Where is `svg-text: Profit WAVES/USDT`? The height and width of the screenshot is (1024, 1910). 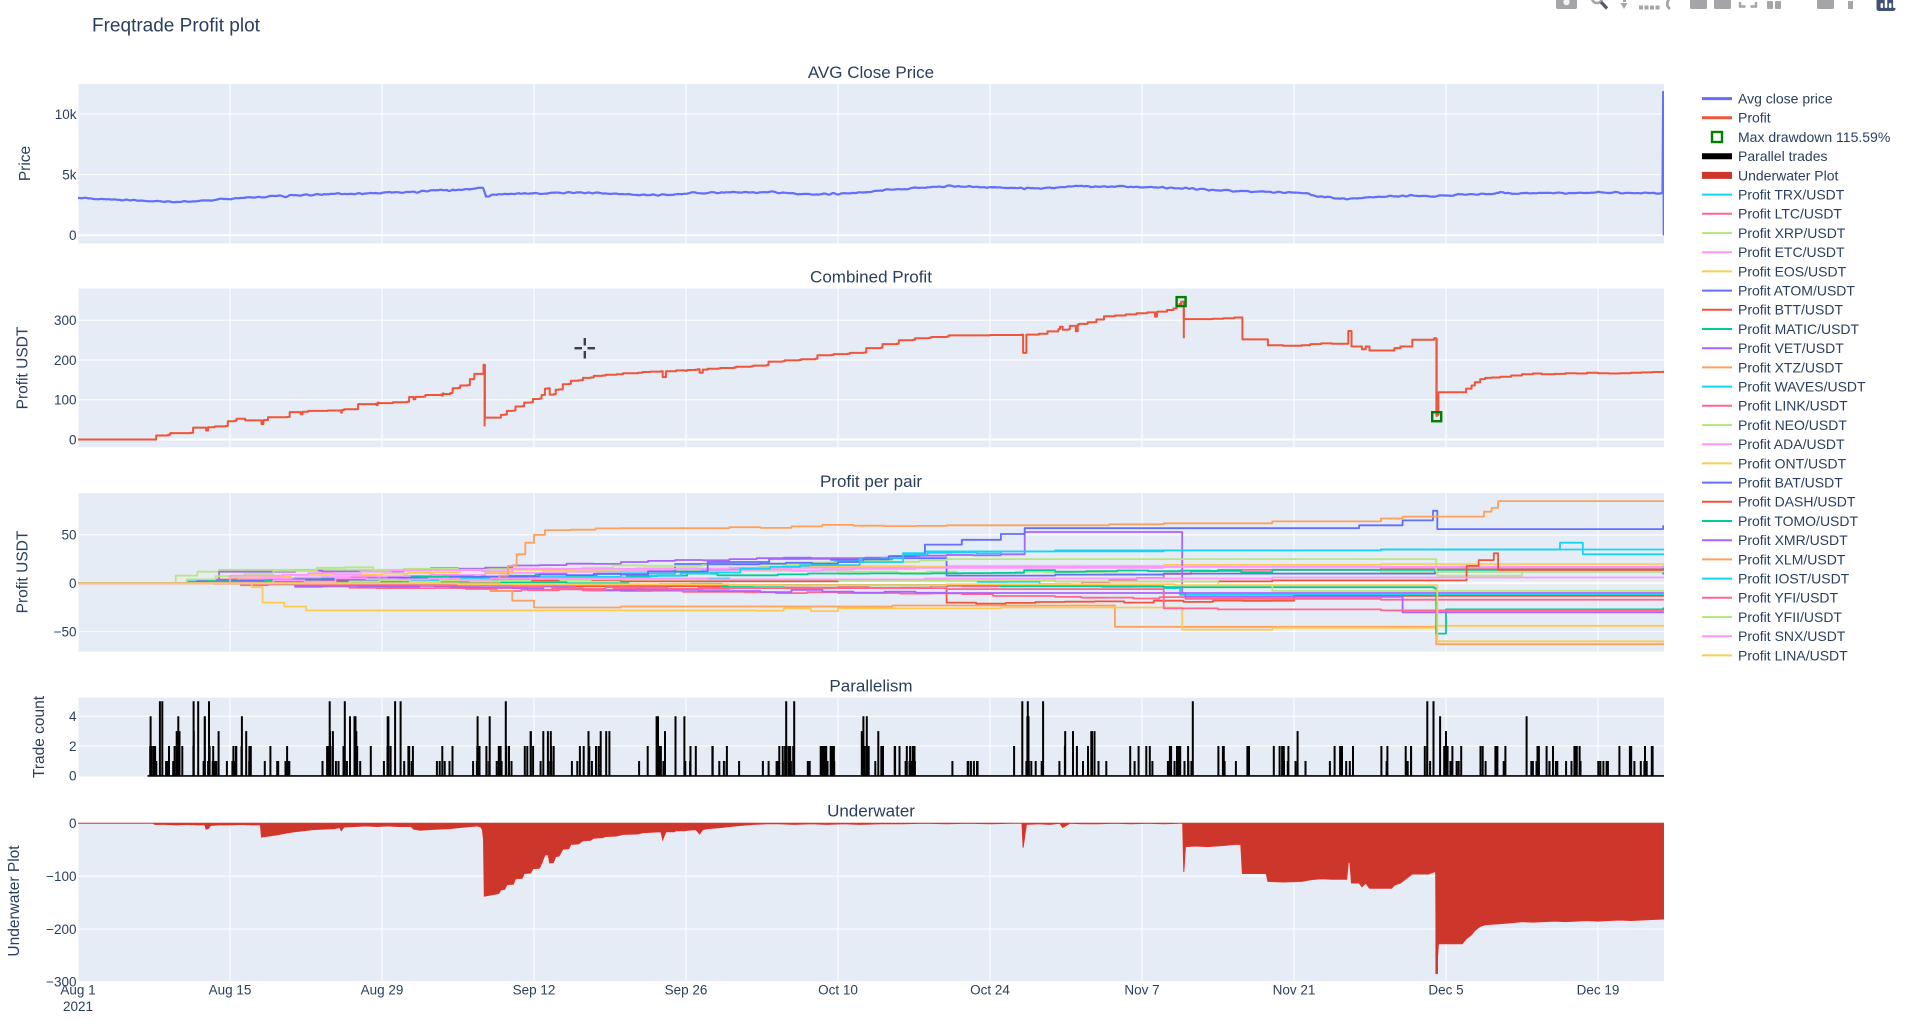 svg-text: Profit WAVES/USDT is located at coordinates (1802, 387).